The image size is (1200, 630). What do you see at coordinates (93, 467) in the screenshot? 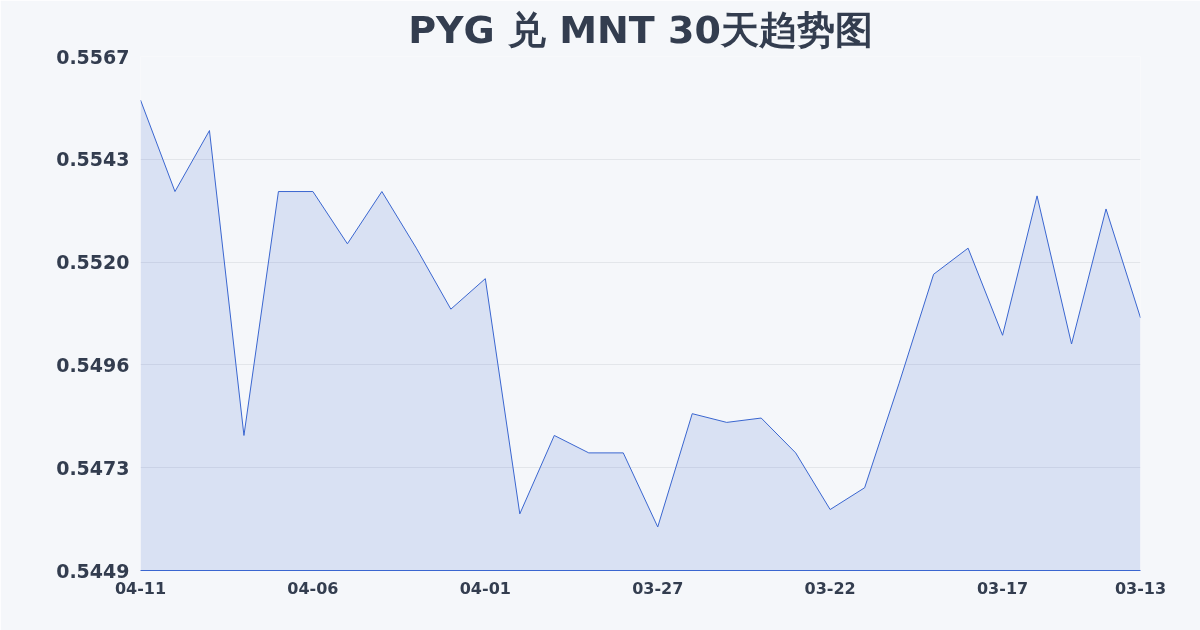
I see `y-tick-label: 0.5473` at bounding box center [93, 467].